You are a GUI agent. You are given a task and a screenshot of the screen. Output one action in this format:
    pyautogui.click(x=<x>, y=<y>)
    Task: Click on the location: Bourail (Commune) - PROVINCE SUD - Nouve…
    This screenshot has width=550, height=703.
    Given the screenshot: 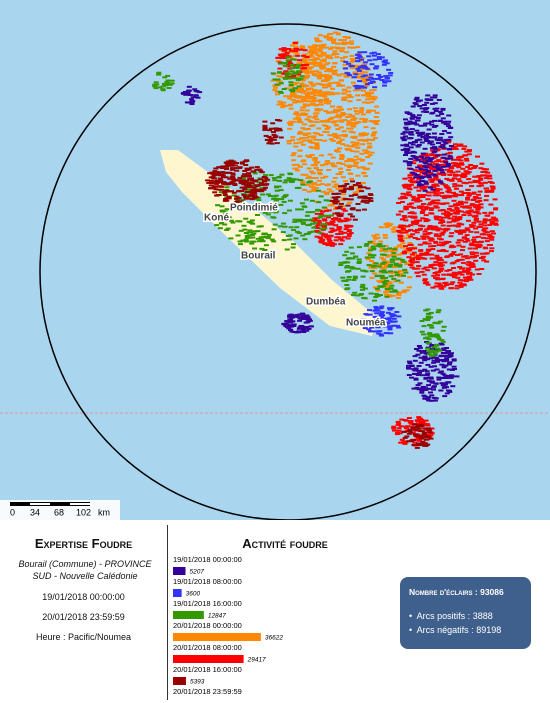 What is the action you would take?
    pyautogui.click(x=85, y=570)
    